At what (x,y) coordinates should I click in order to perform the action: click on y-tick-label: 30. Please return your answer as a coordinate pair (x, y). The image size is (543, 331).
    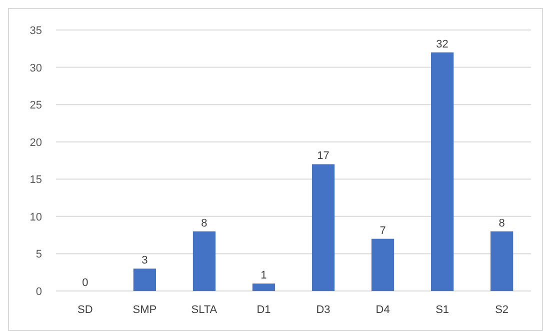
    Looking at the image, I should click on (36, 68).